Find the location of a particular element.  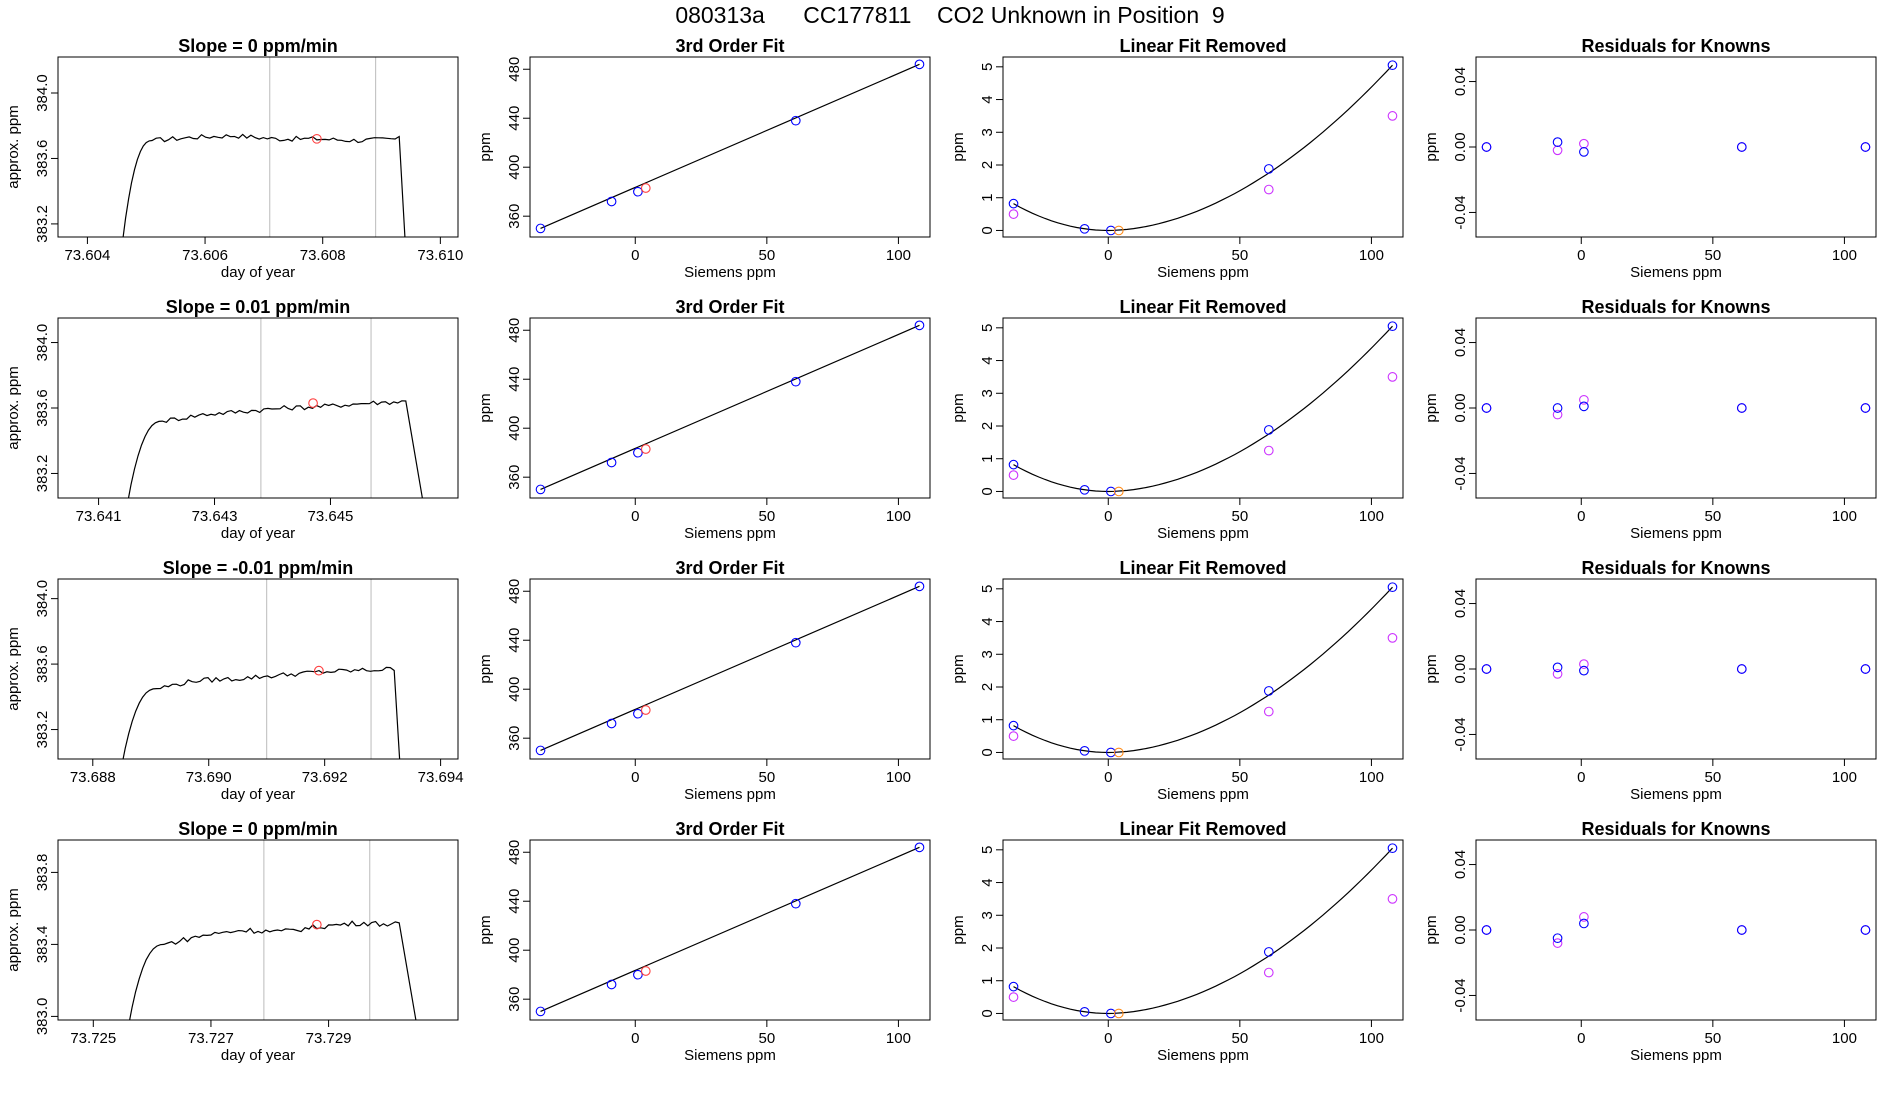

y-tick-label: 383.4 is located at coordinates (42, 945).